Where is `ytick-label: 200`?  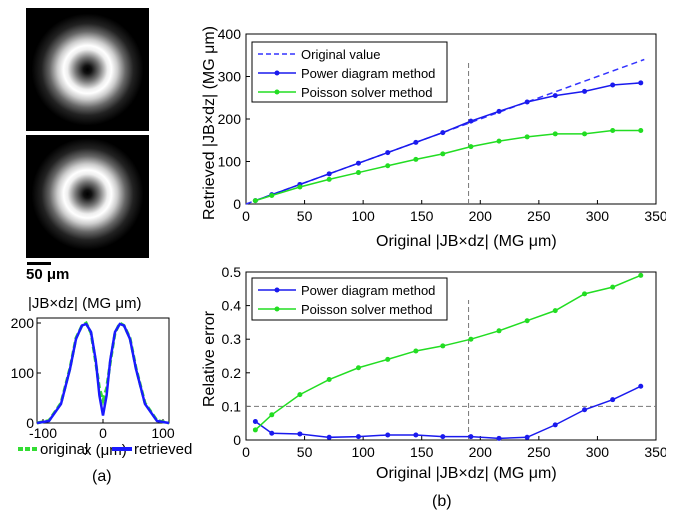
ytick-label: 200 is located at coordinates (230, 119).